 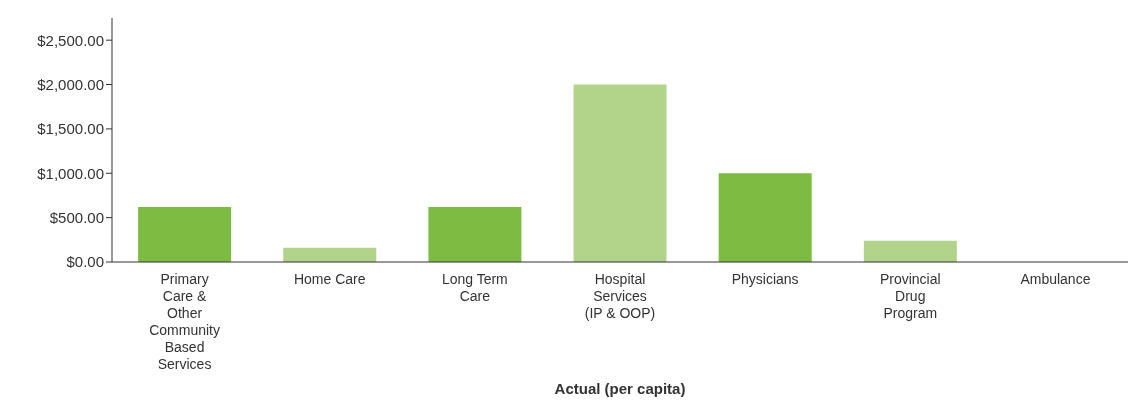 I want to click on y-tick-label: $1,500.00, so click(x=70, y=129).